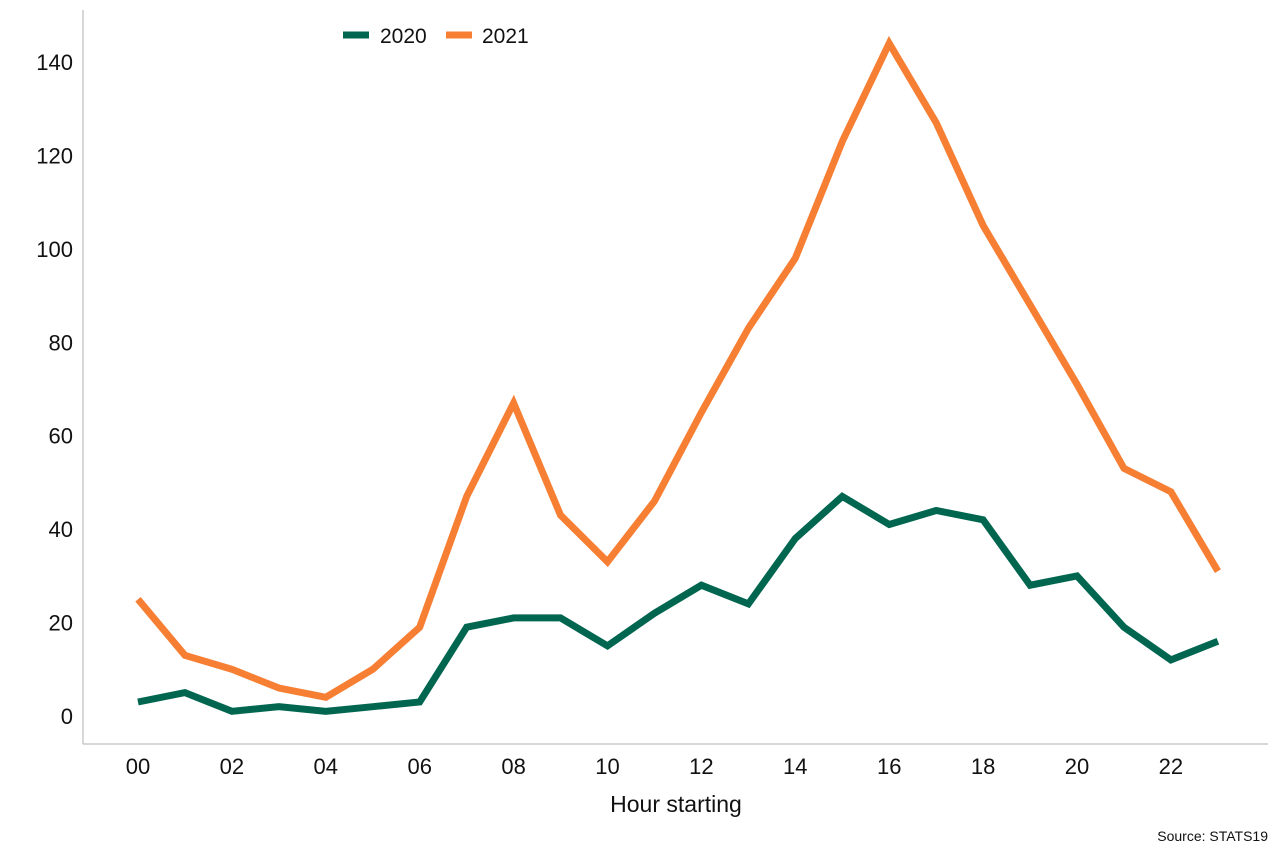 This screenshot has height=852, width=1280. I want to click on x-tick-label: 10, so click(607, 766).